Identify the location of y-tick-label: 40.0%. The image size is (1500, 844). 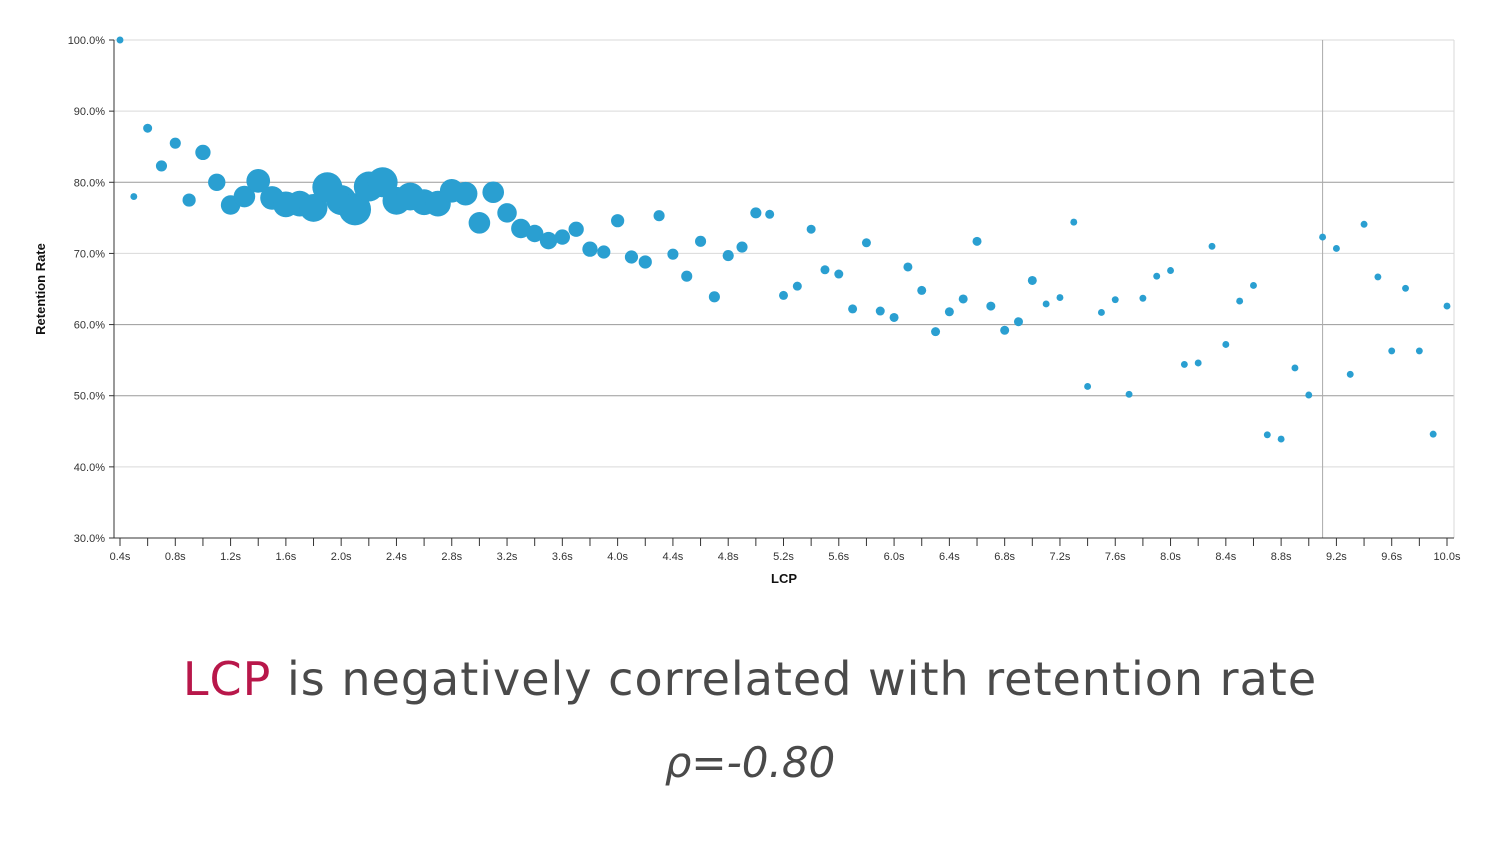
(89, 468).